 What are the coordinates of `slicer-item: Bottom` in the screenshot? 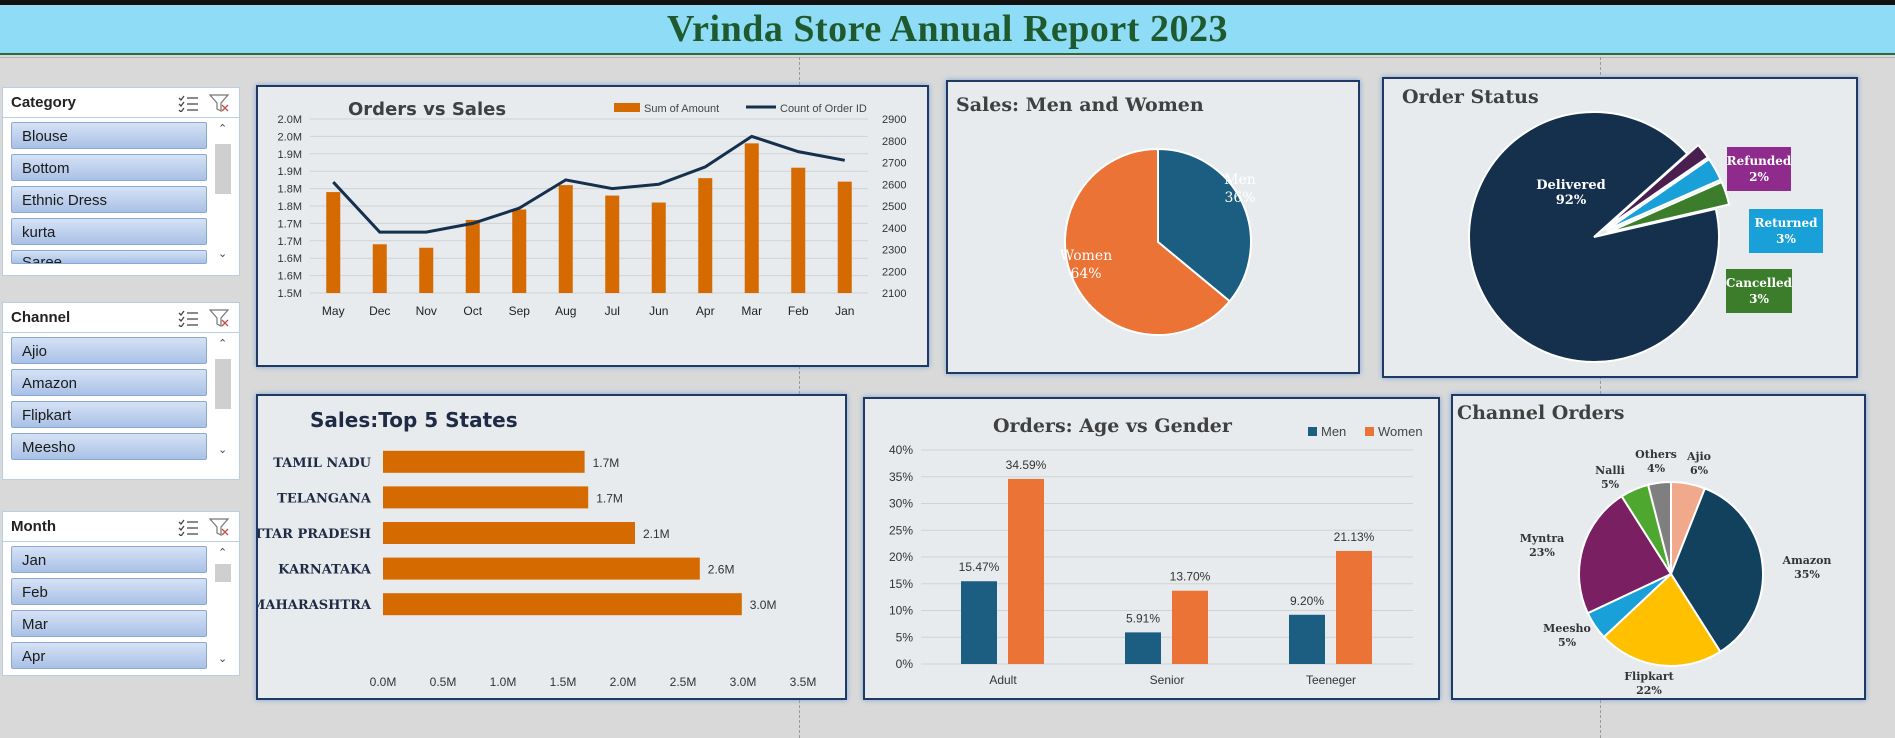 It's located at (109, 167).